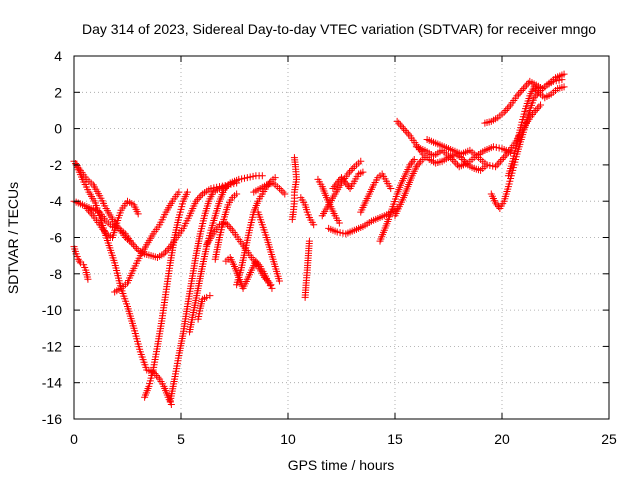  What do you see at coordinates (52, 383) in the screenshot?
I see `y-tick-label: -14` at bounding box center [52, 383].